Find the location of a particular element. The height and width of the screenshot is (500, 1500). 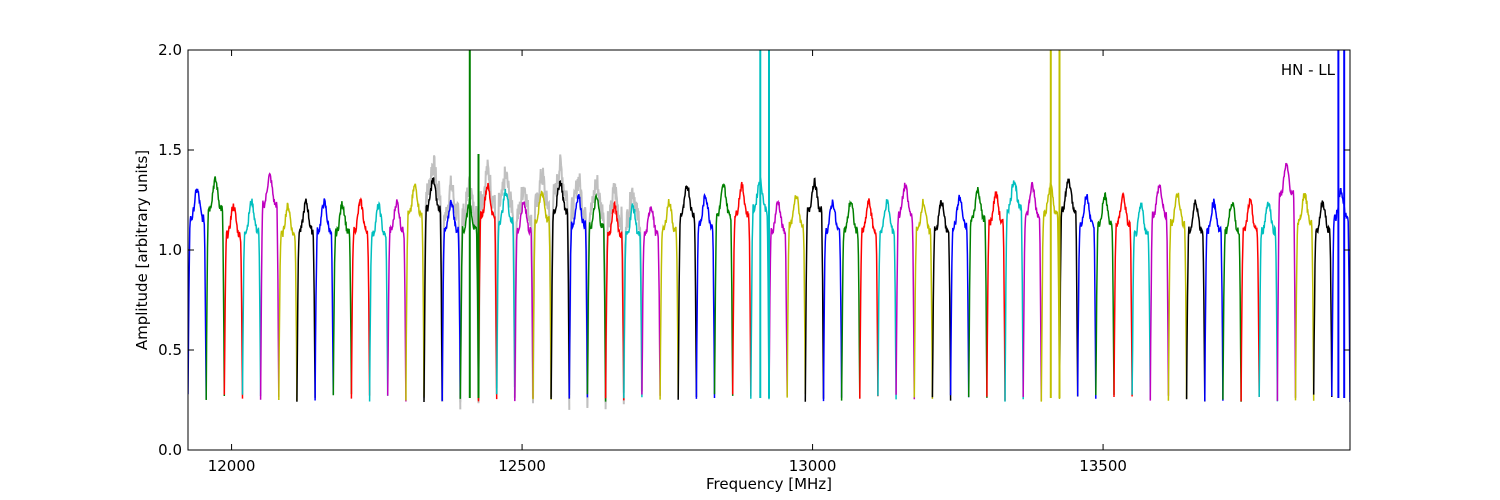

x-tick-label: 12000 is located at coordinates (232, 466).